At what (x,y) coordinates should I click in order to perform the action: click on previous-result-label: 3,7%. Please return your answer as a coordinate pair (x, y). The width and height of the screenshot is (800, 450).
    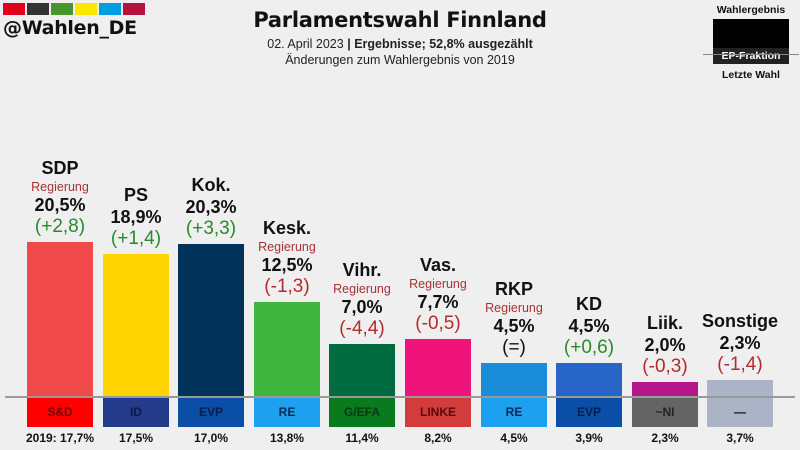
    Looking at the image, I should click on (740, 438).